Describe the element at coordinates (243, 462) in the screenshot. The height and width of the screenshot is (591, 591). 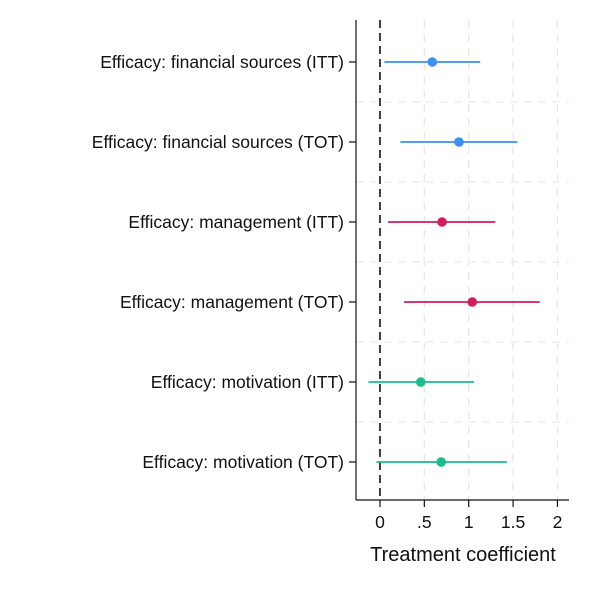
I see `y-category-label: Efficacy: motivation (TOT)` at that location.